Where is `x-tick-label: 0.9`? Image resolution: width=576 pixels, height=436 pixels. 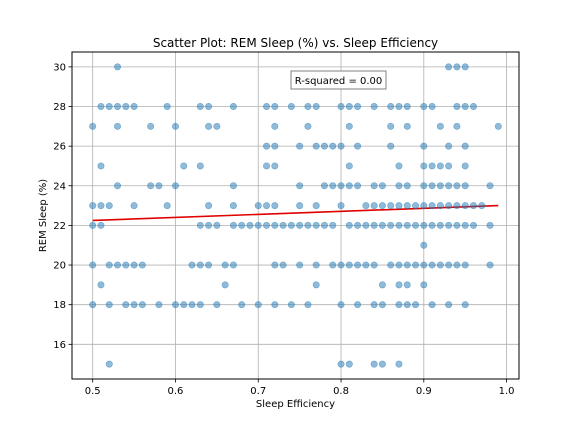 x-tick-label: 0.9 is located at coordinates (424, 391).